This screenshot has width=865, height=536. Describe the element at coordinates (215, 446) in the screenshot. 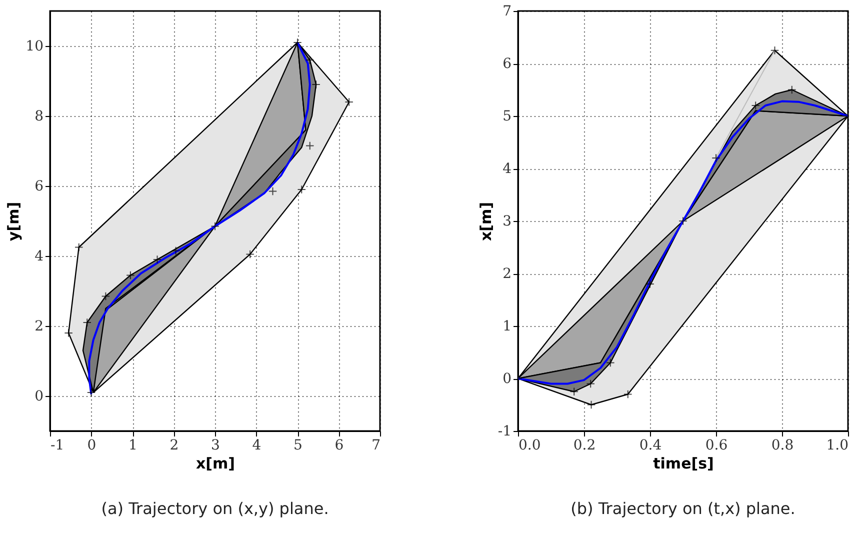

I see `x-tick-label: 3` at that location.